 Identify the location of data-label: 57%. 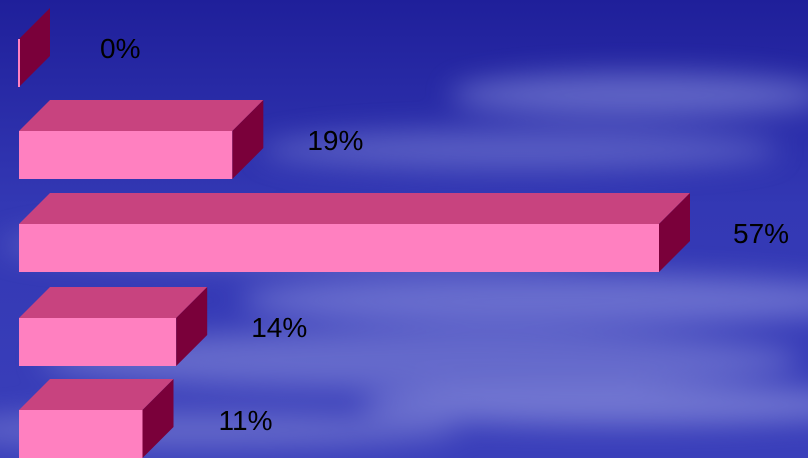
(761, 233).